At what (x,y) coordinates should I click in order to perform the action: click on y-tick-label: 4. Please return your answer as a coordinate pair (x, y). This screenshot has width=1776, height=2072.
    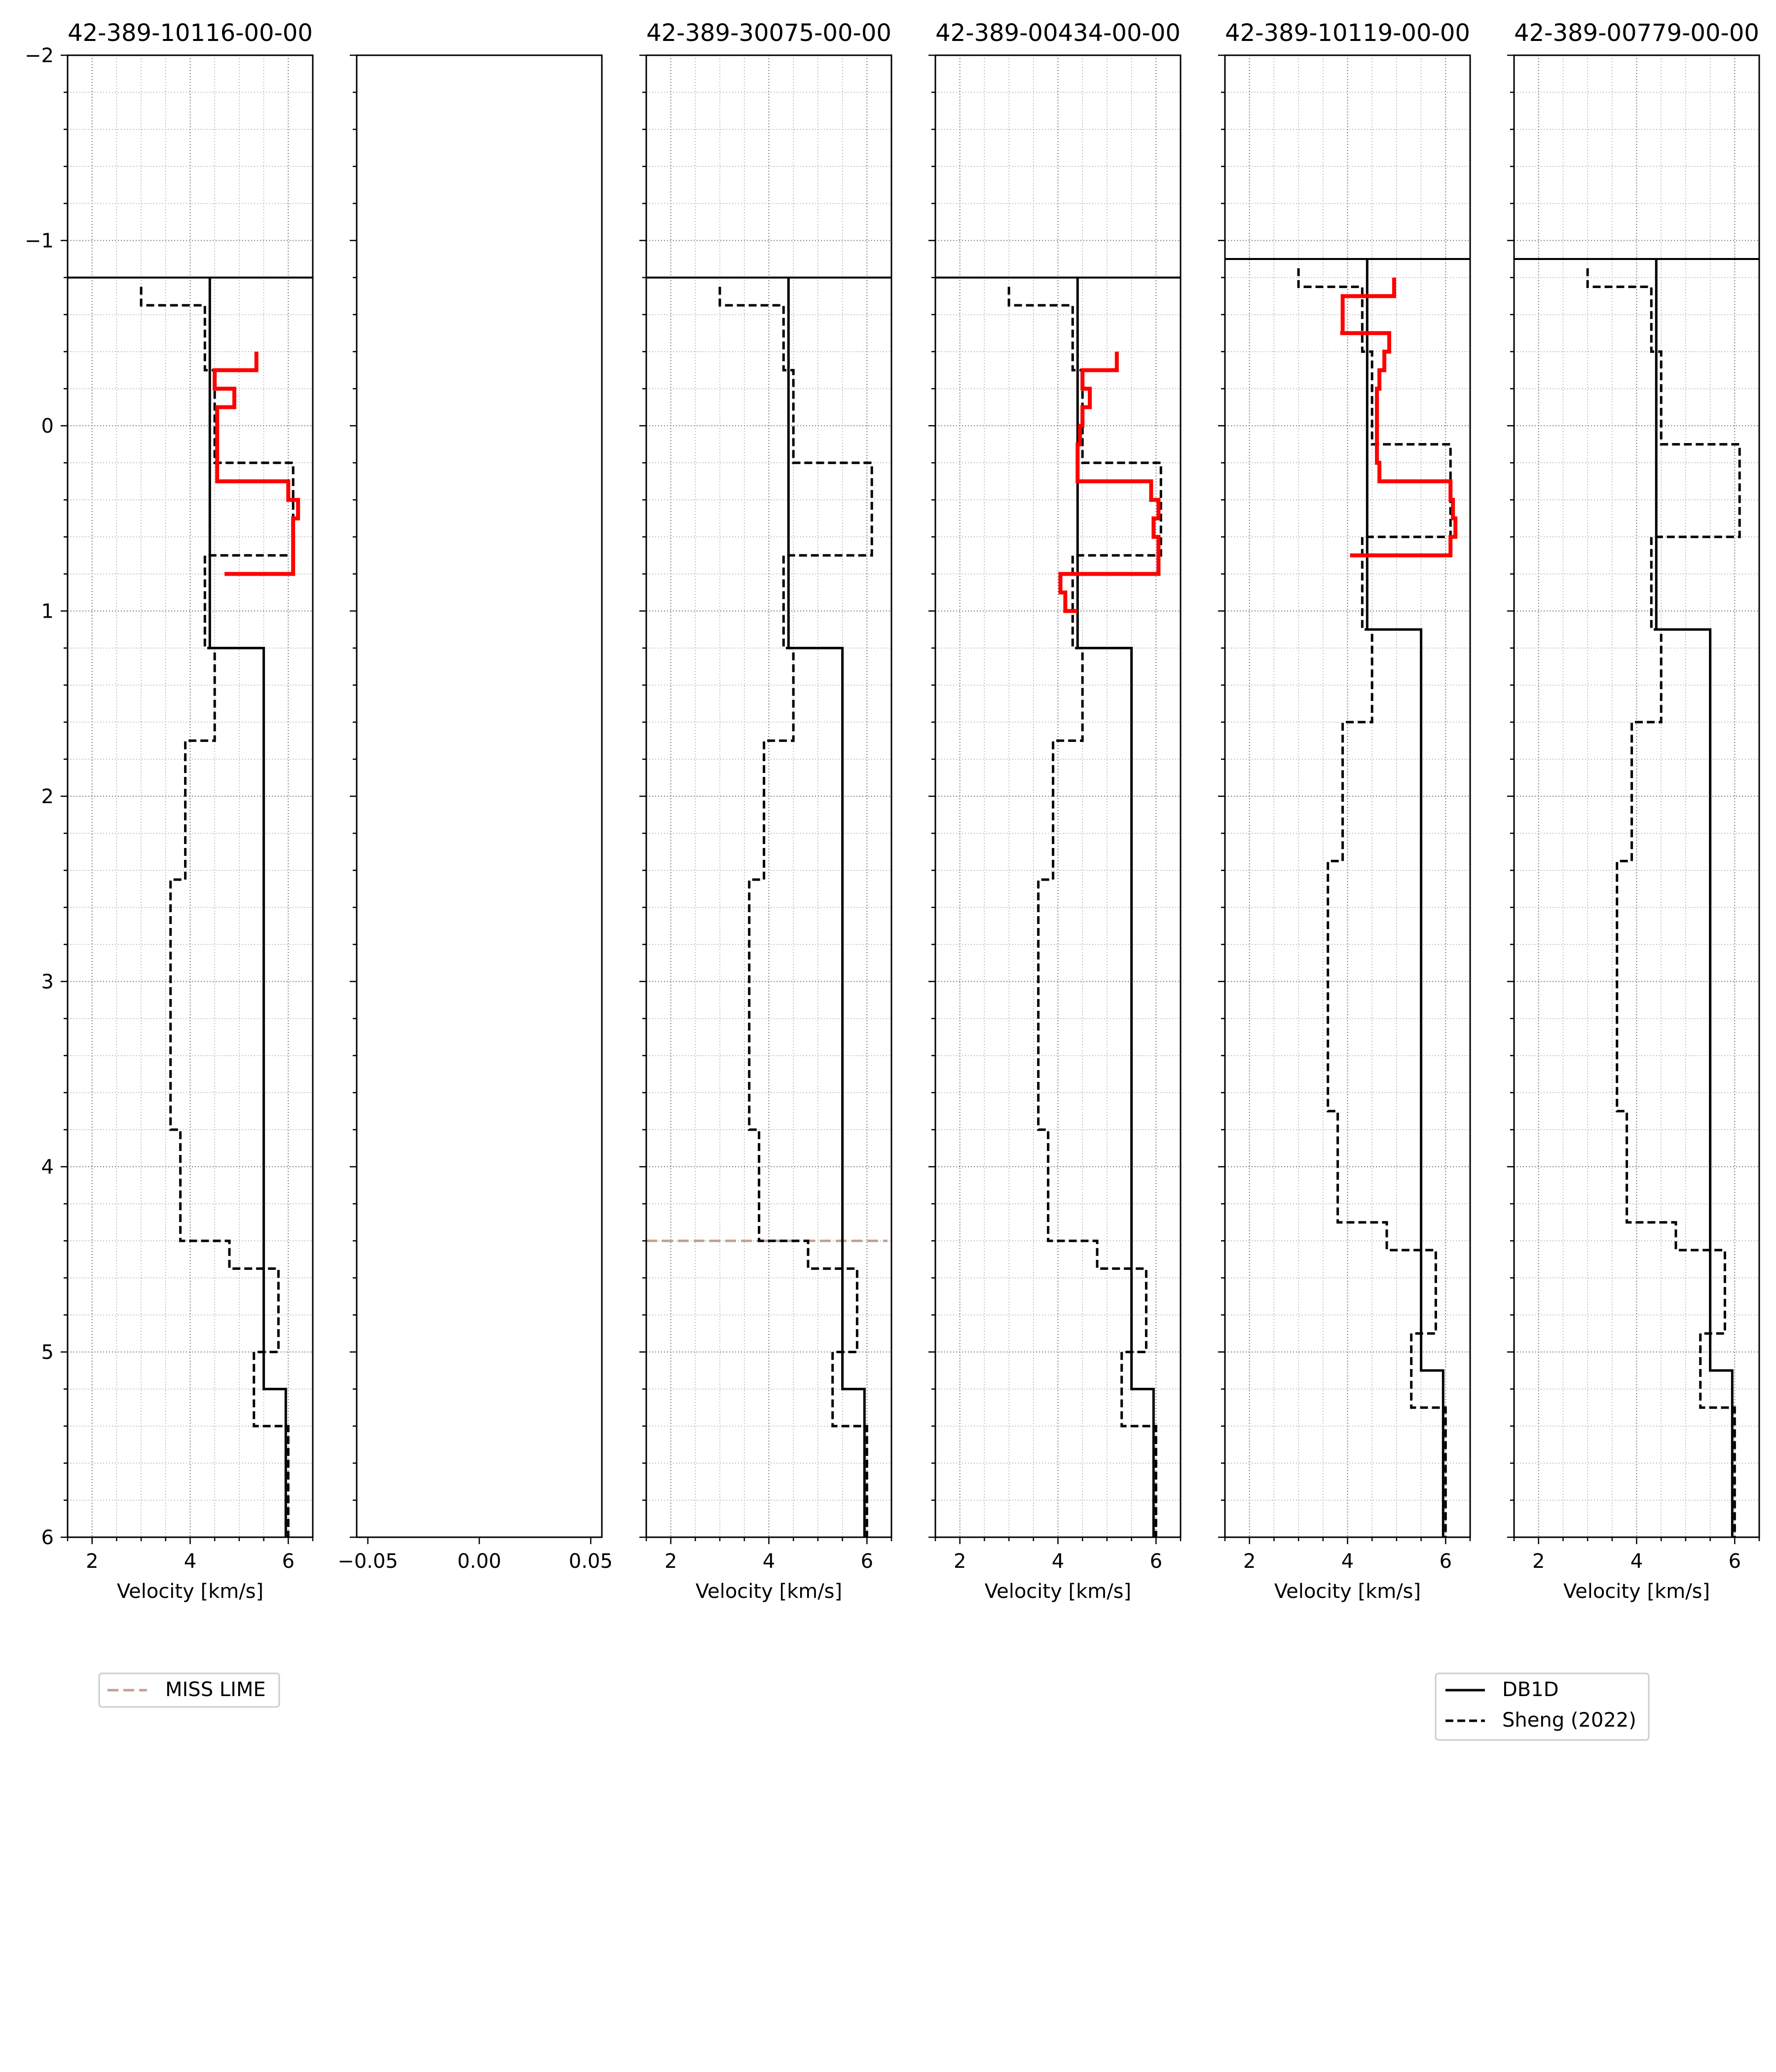
    Looking at the image, I should click on (48, 1167).